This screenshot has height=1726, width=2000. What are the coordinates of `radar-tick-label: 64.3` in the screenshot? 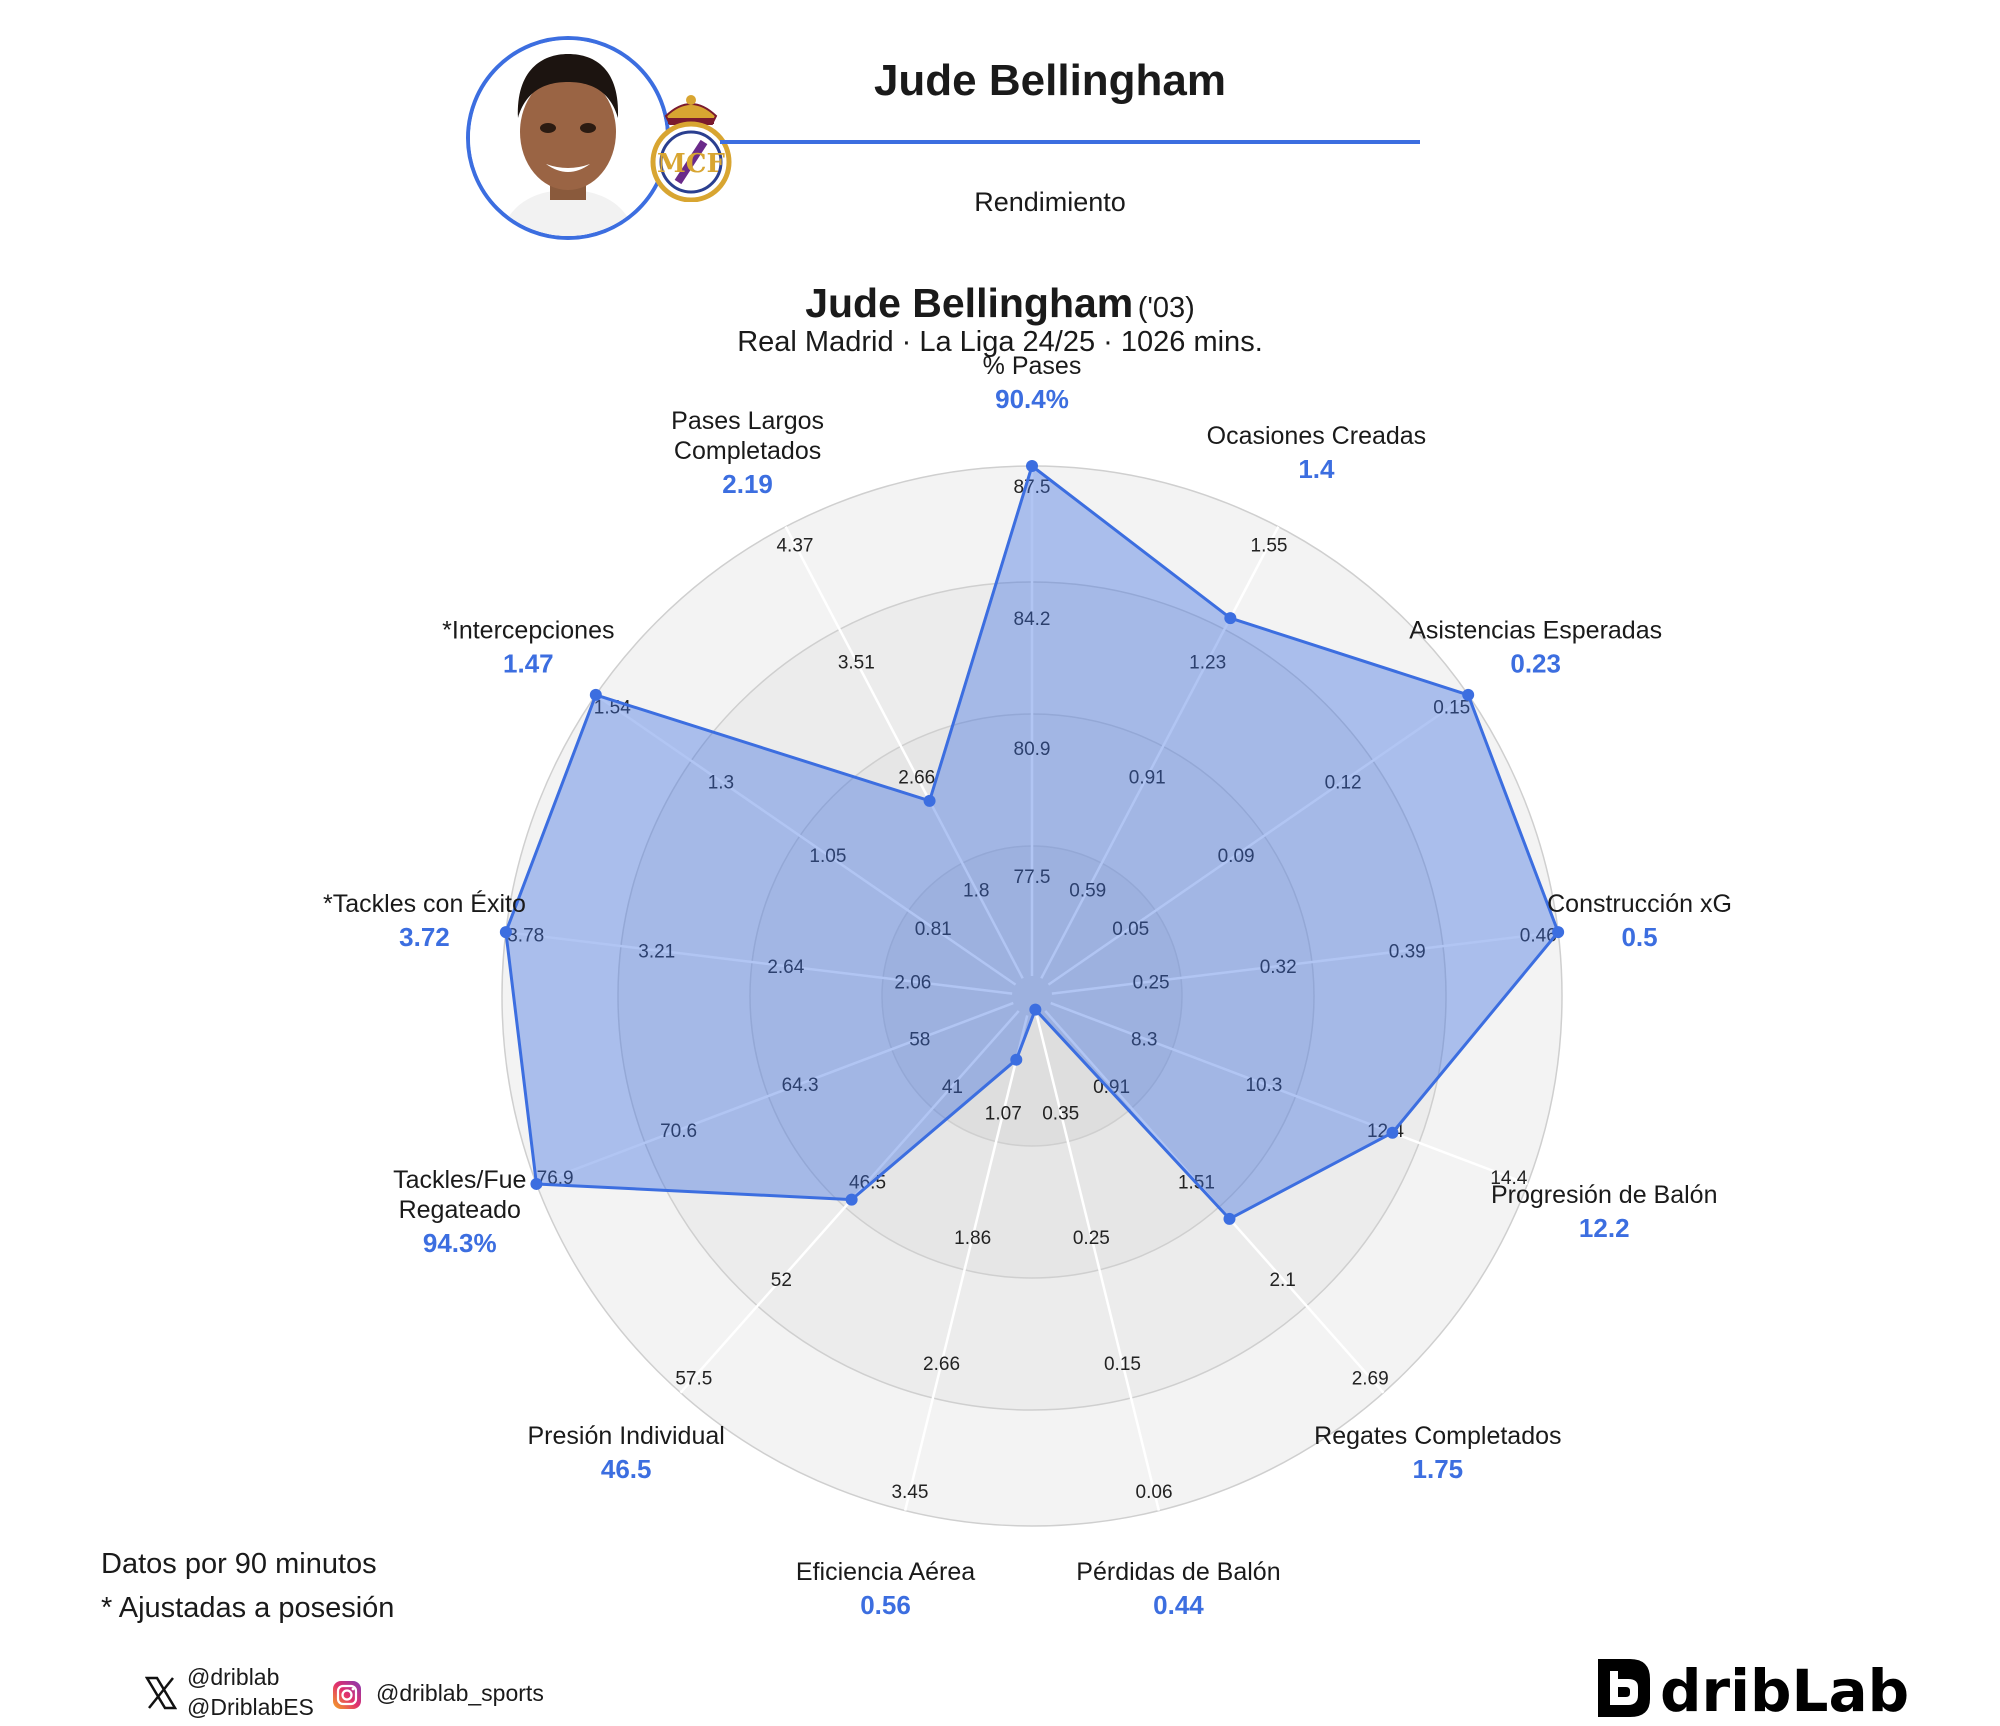 It's located at (800, 1085).